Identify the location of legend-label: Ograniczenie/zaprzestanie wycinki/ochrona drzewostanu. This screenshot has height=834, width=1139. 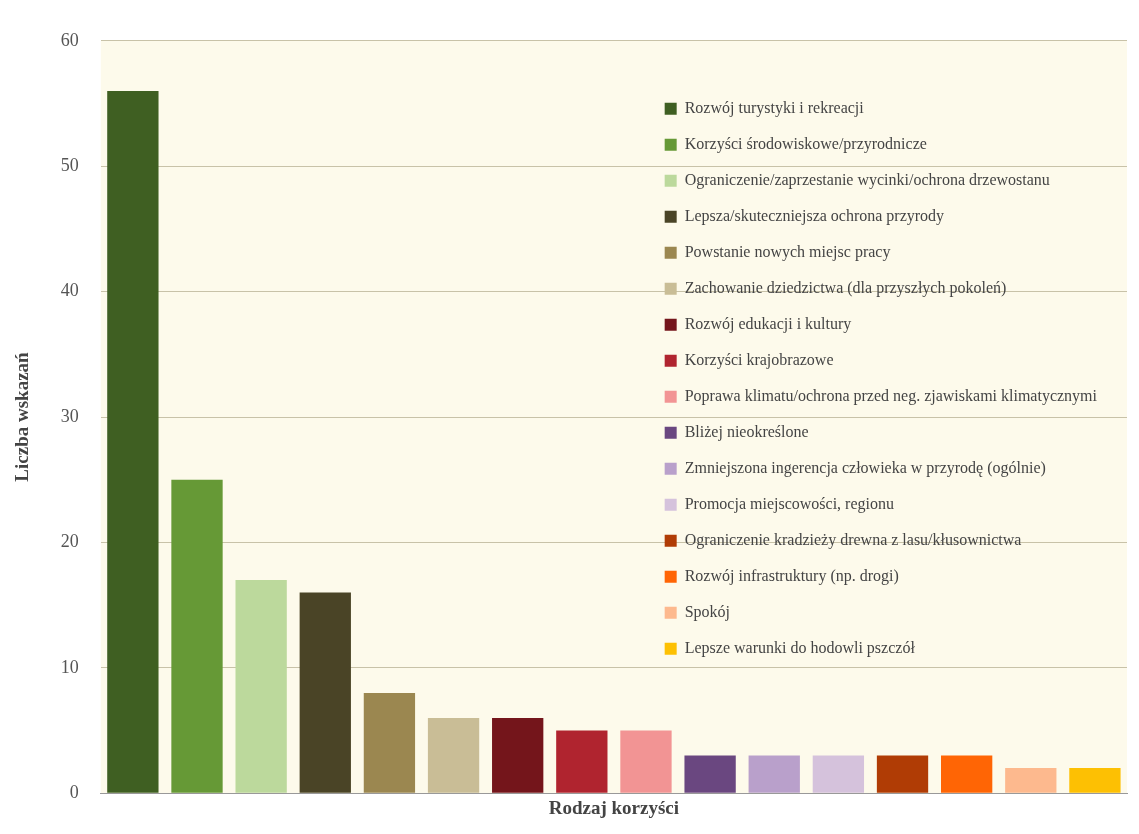
(867, 180).